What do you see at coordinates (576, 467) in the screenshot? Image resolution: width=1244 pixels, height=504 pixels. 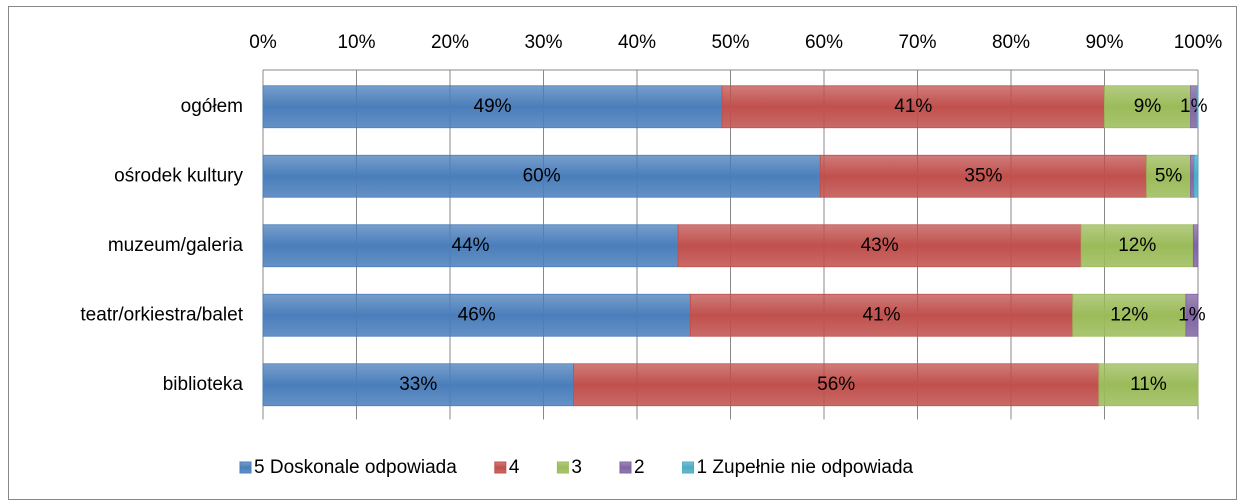 I see `legend-label: 3` at bounding box center [576, 467].